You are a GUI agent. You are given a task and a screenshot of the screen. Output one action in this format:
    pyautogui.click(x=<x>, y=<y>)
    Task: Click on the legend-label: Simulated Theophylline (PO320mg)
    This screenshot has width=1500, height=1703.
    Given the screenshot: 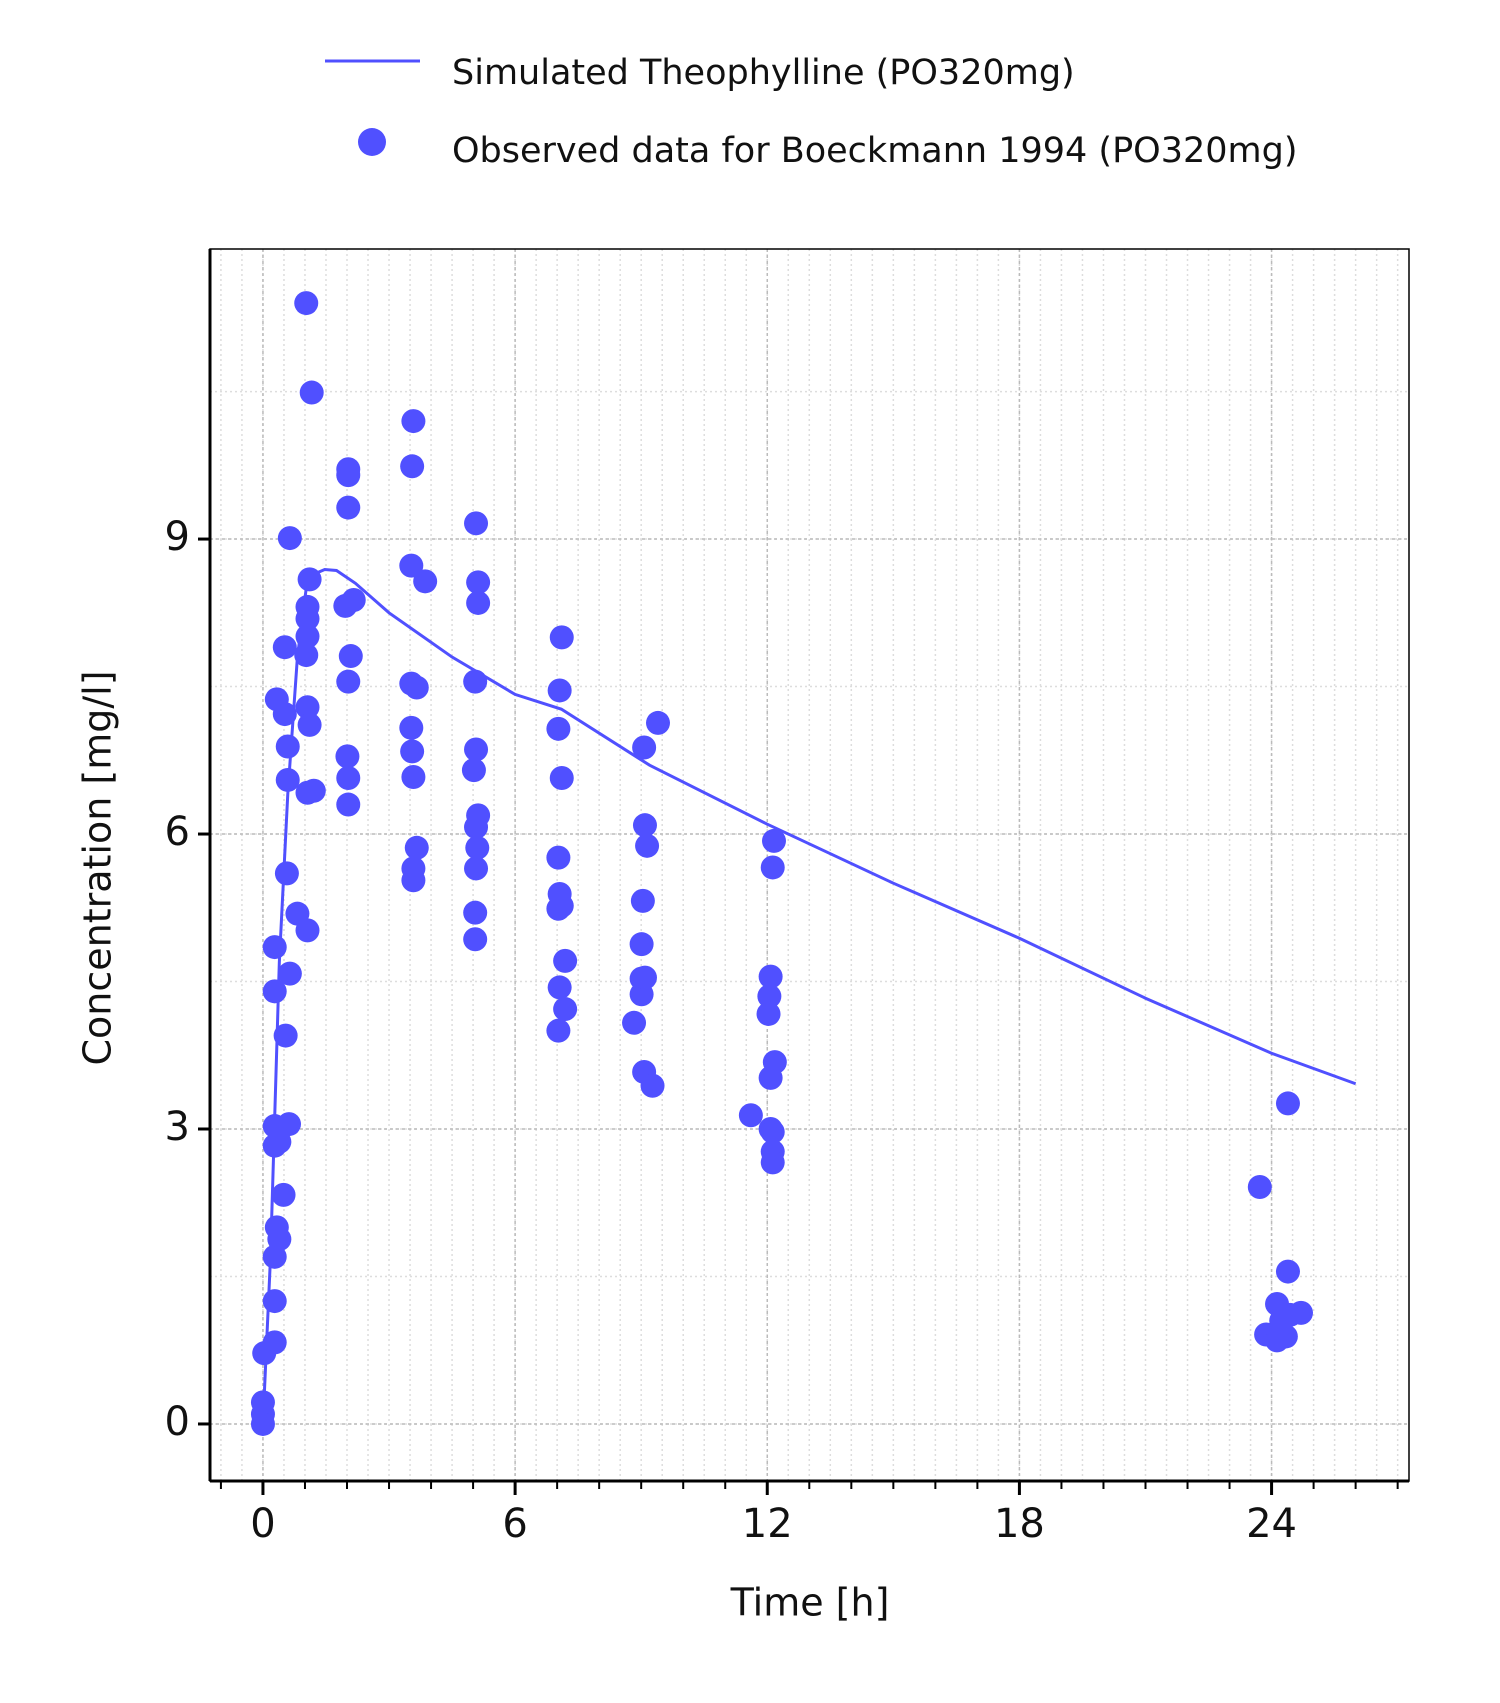 What is the action you would take?
    pyautogui.click(x=763, y=73)
    